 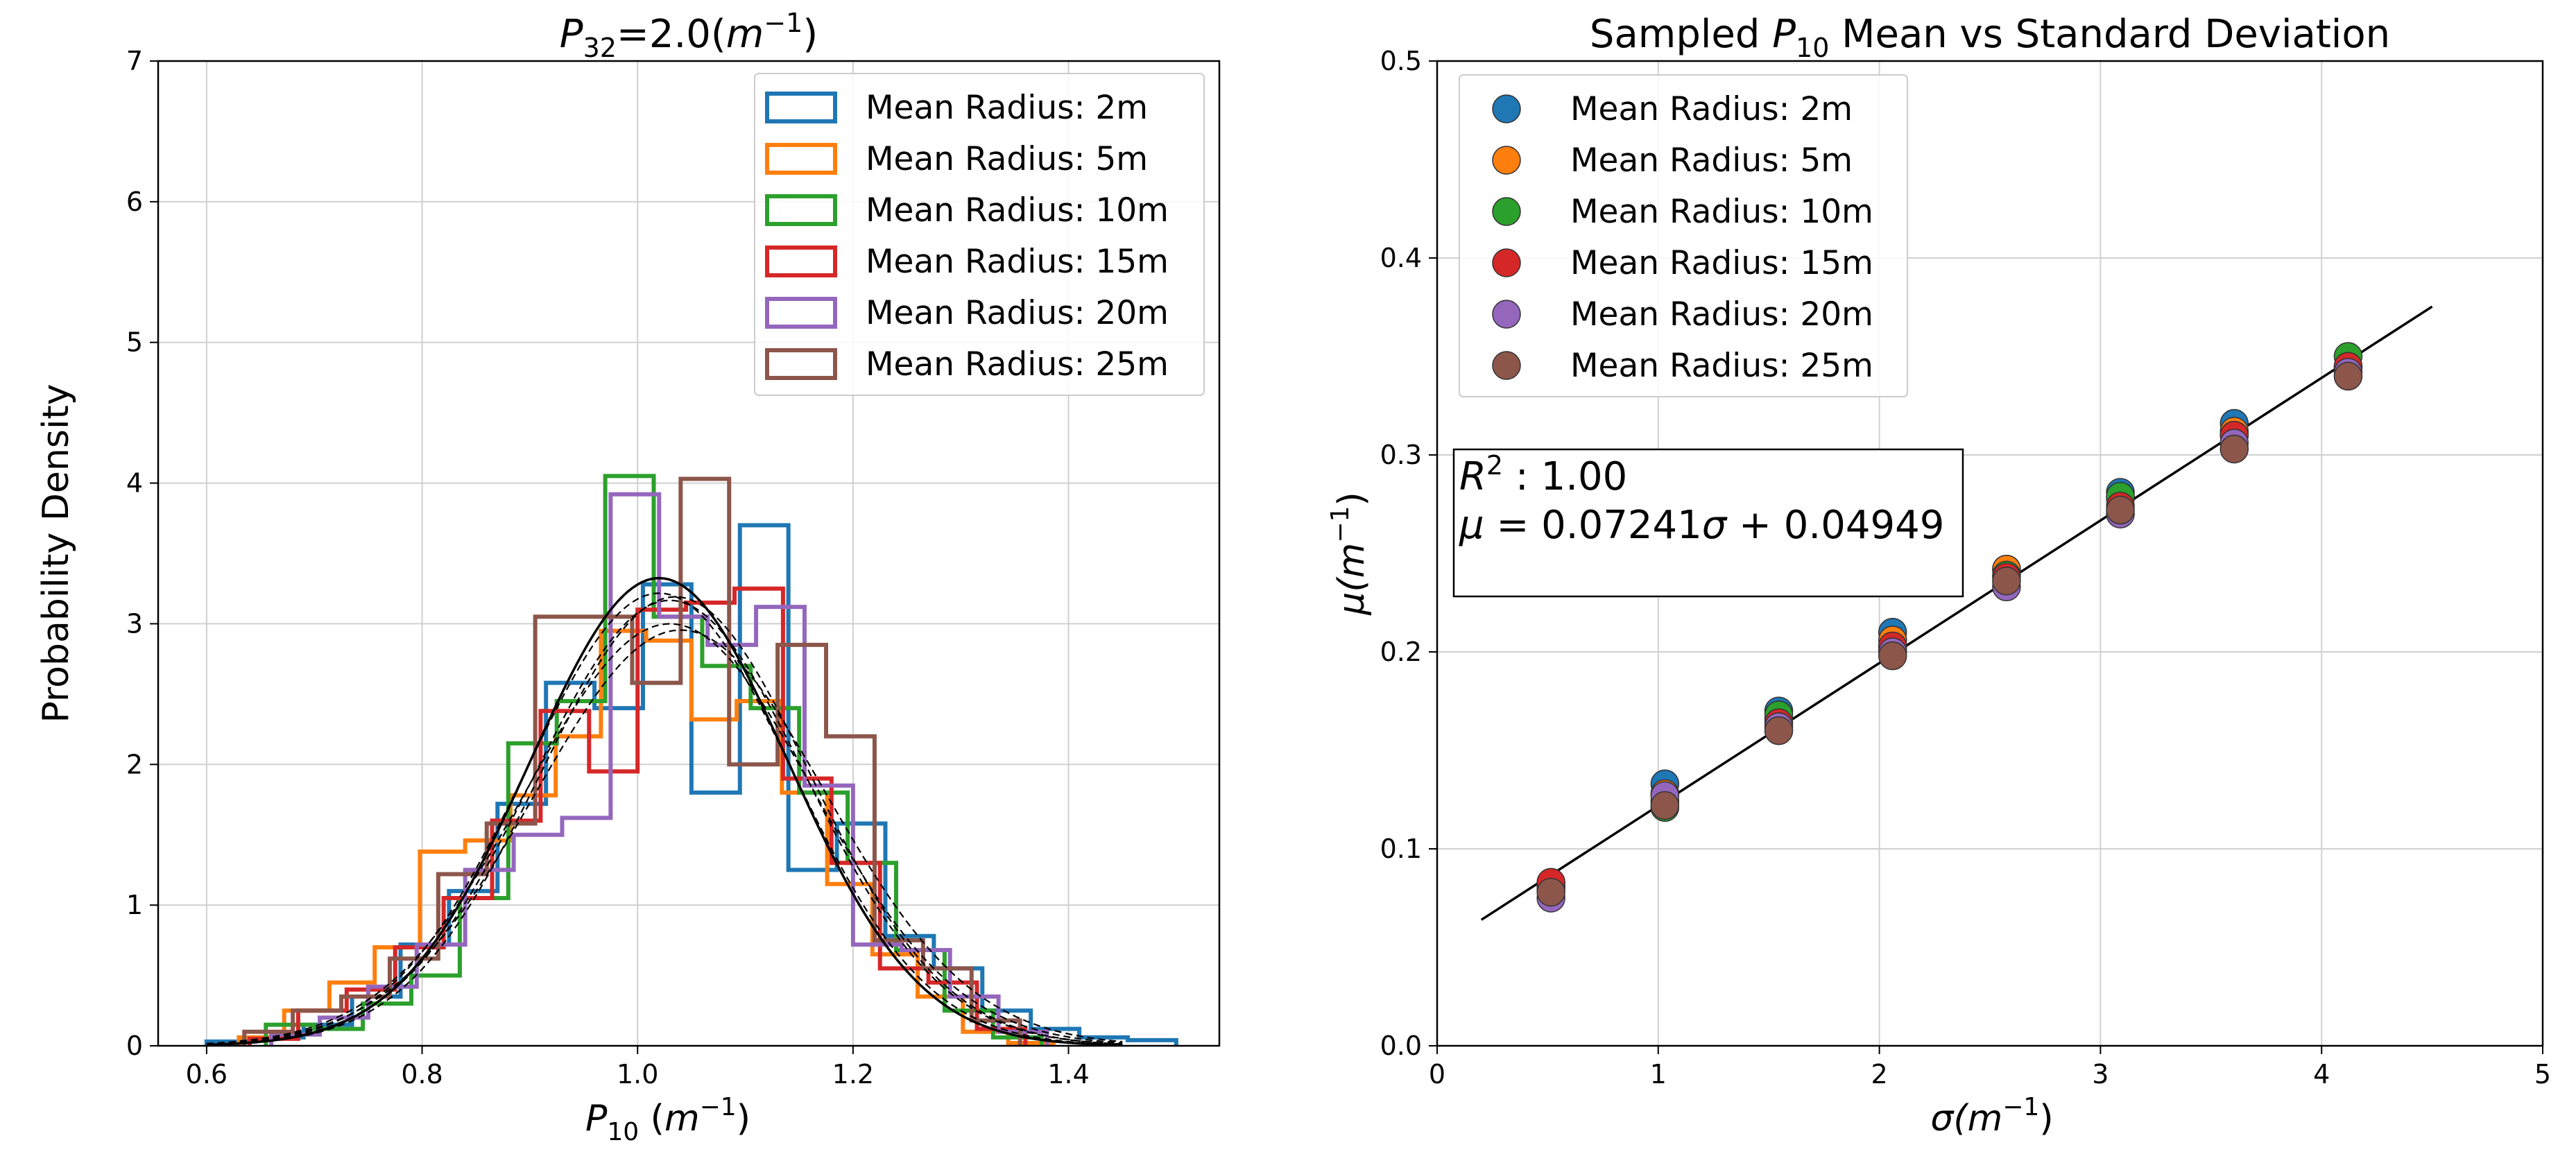 What do you see at coordinates (853, 1074) in the screenshot?
I see `left-x-tick-label: 1.2` at bounding box center [853, 1074].